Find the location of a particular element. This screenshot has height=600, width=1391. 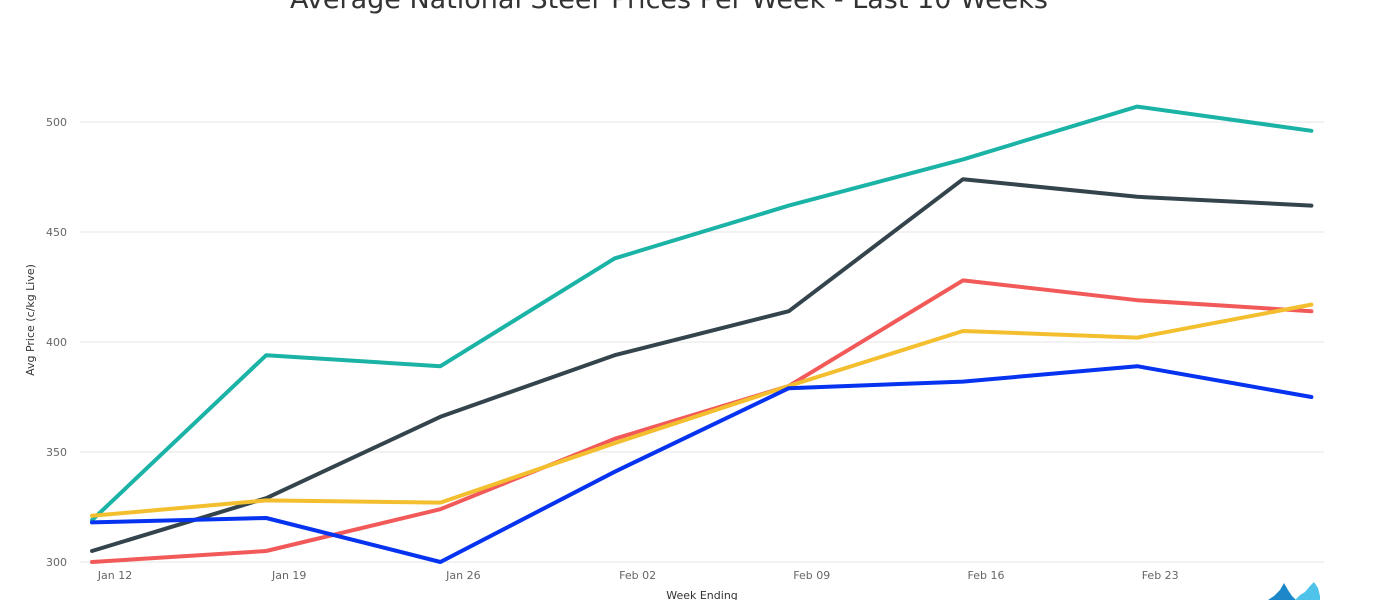

y-axis-ticks: 300 350 400 450 500 is located at coordinates (56, 342).